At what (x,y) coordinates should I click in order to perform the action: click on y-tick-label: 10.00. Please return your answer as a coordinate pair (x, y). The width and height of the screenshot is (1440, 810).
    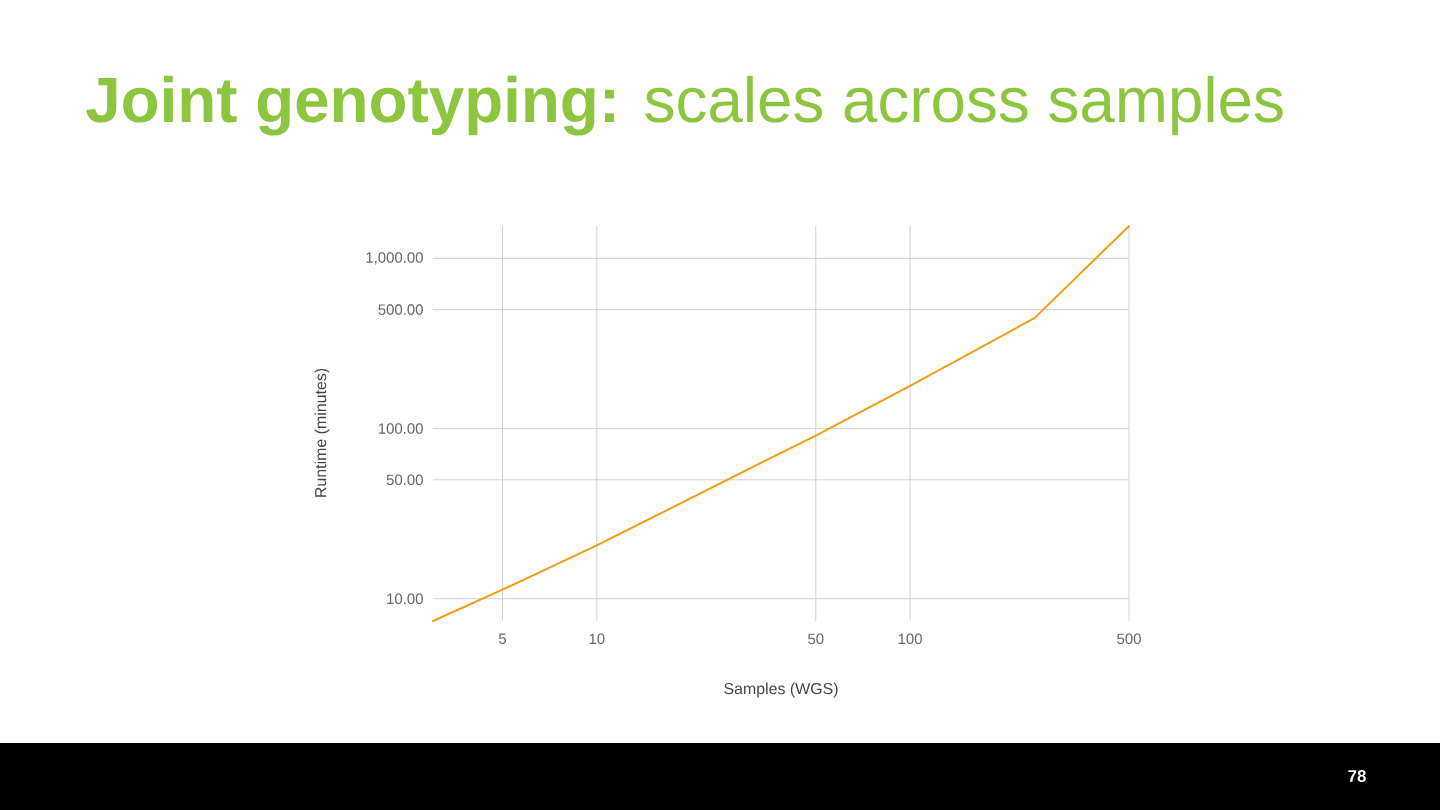
    Looking at the image, I should click on (405, 599).